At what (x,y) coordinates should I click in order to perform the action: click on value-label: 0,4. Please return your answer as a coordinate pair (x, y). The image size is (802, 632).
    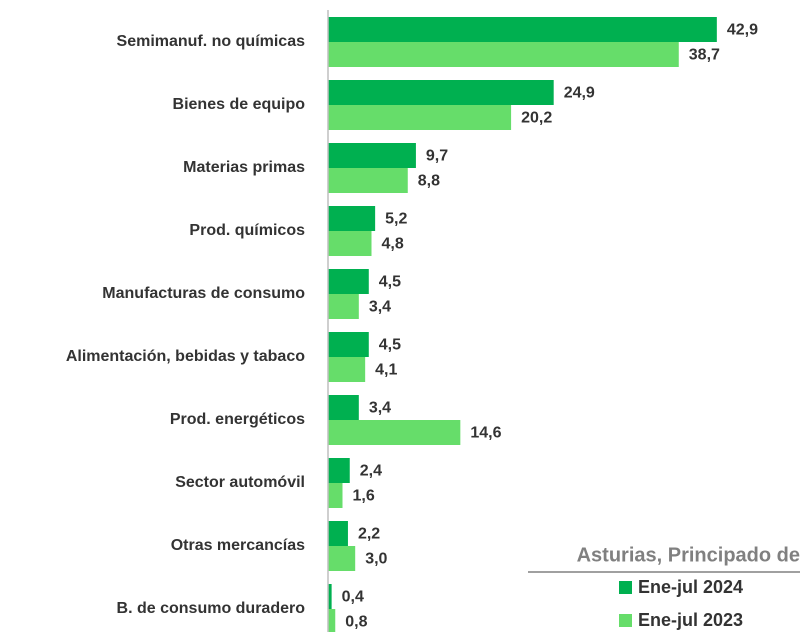
    Looking at the image, I should click on (353, 597).